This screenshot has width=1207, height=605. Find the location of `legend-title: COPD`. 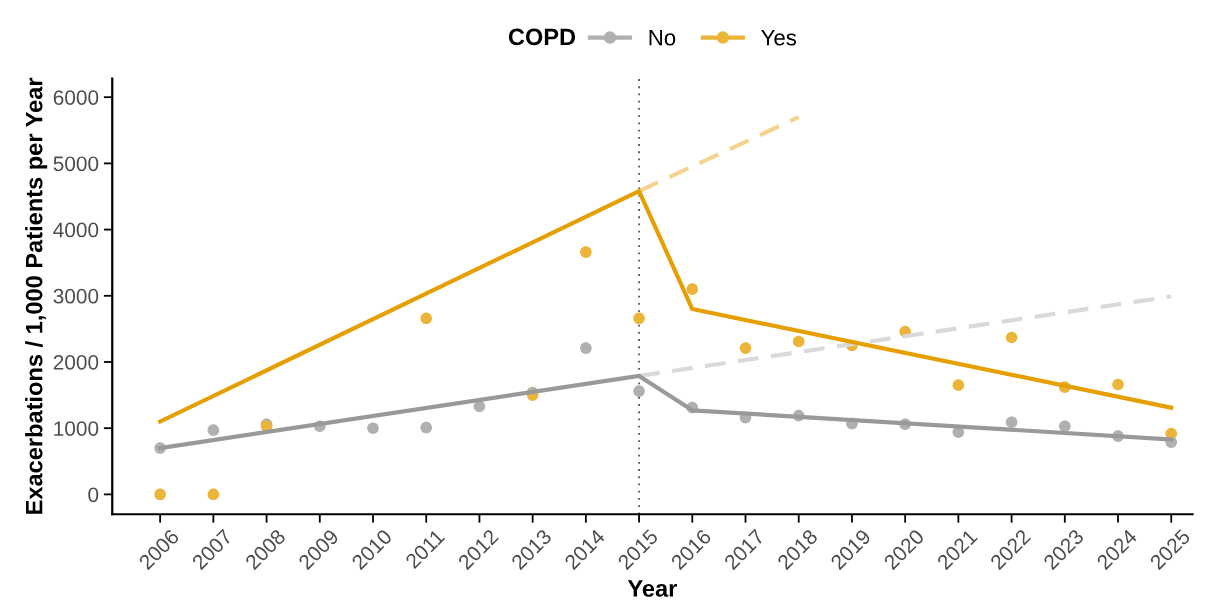

legend-title: COPD is located at coordinates (542, 37).